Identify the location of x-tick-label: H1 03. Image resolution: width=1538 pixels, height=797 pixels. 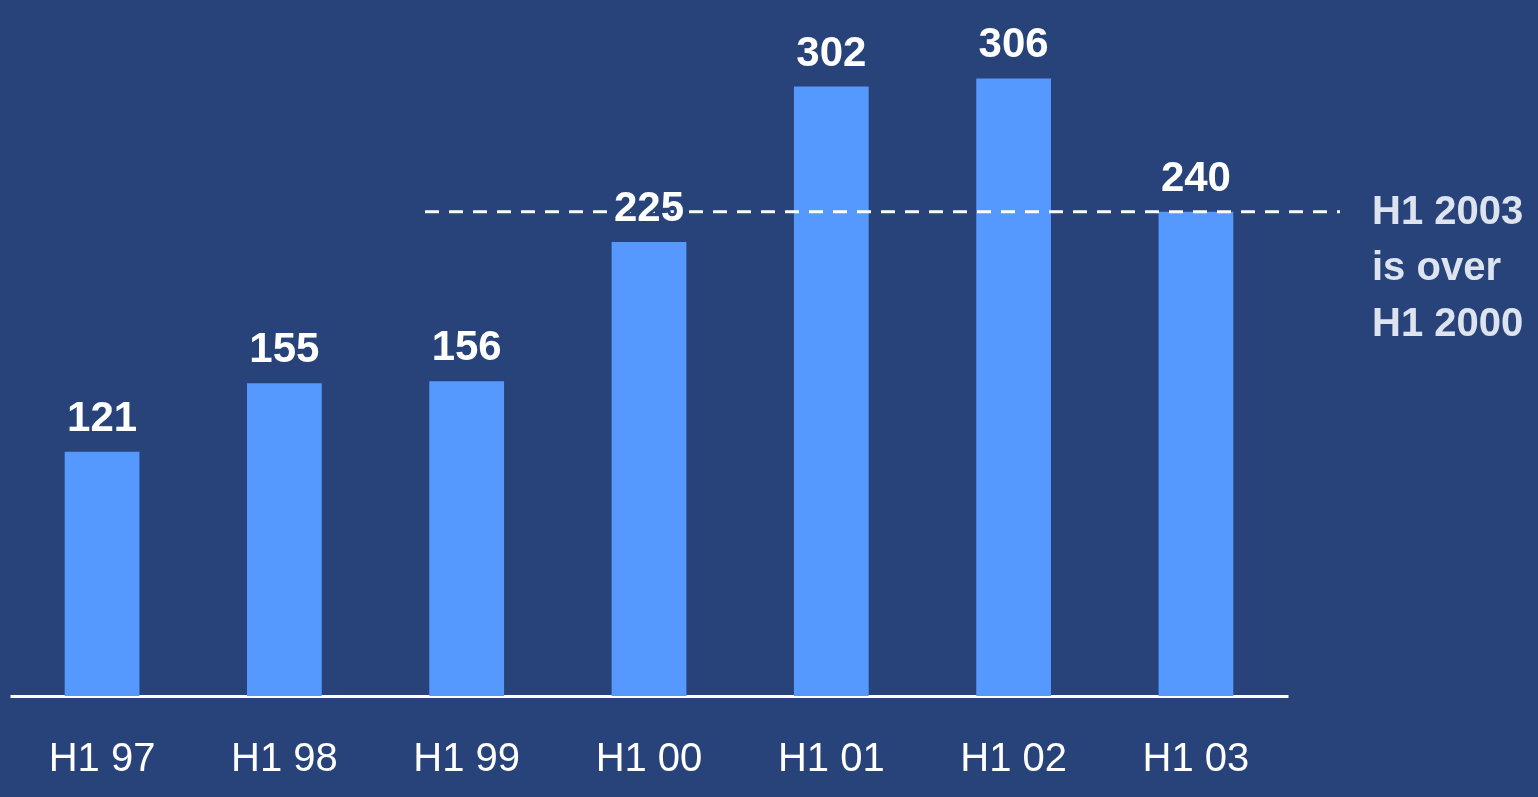
(1196, 756).